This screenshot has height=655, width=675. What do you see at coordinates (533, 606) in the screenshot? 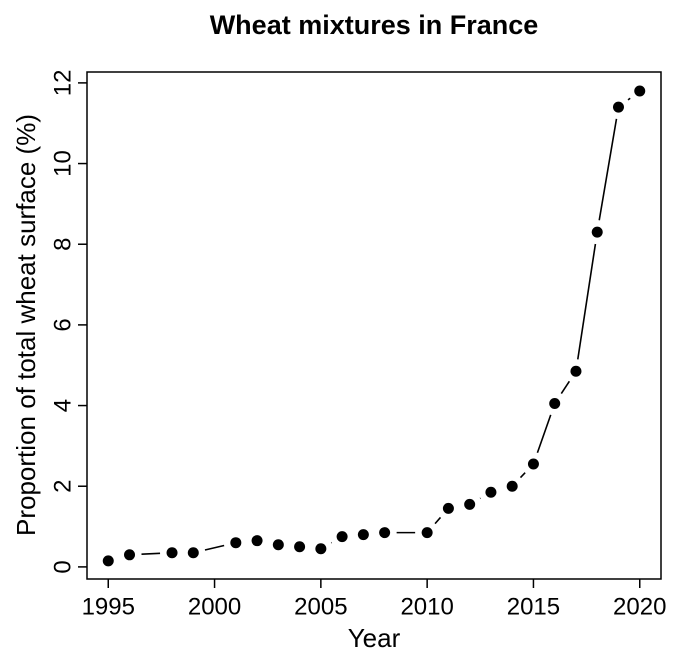
I see `x-tick-label: 2015` at bounding box center [533, 606].